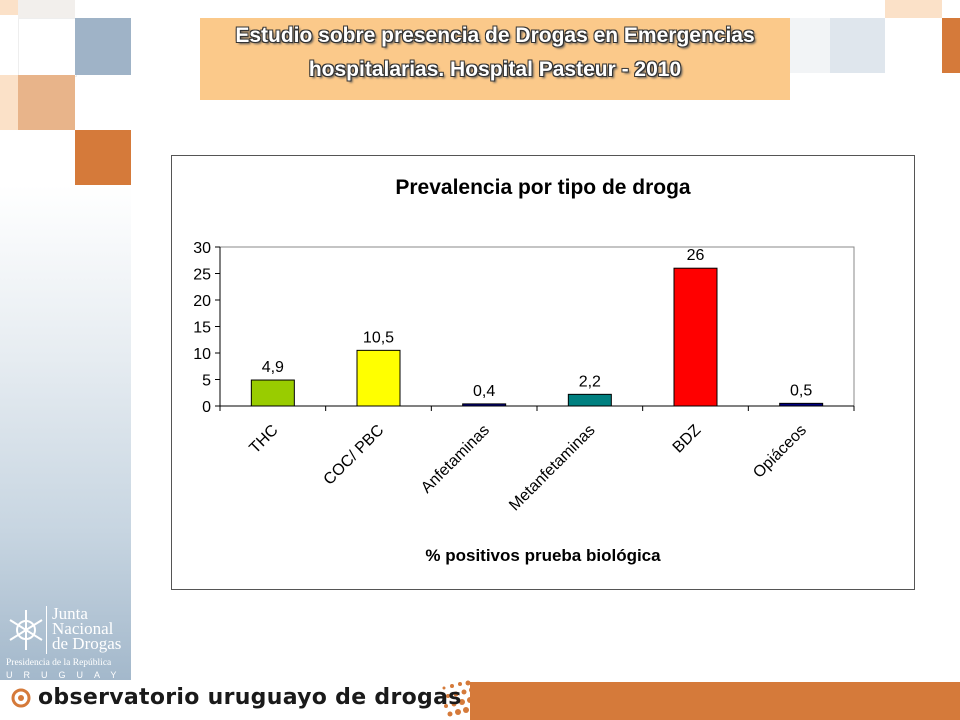 This screenshot has width=960, height=720. What do you see at coordinates (543, 187) in the screenshot?
I see `chart-title: Prevalencia por tipo de droga` at bounding box center [543, 187].